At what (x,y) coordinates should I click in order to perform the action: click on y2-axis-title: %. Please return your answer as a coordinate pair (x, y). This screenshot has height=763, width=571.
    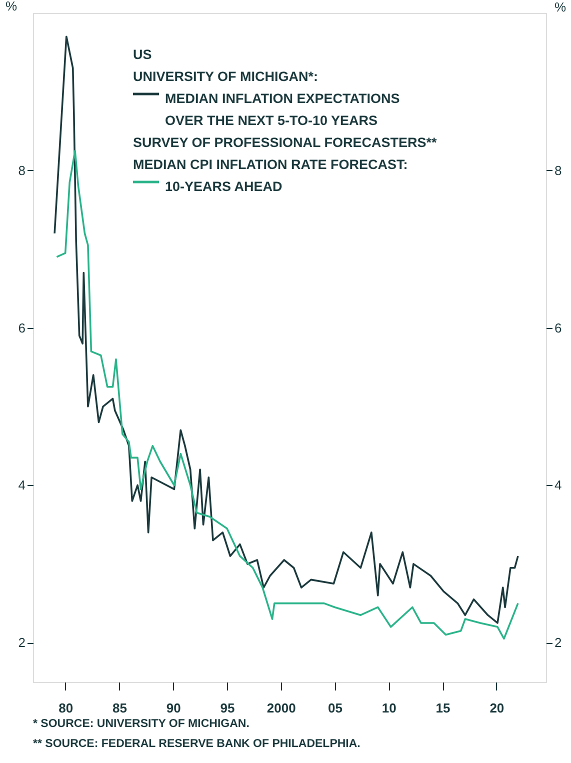
    Looking at the image, I should click on (560, 7).